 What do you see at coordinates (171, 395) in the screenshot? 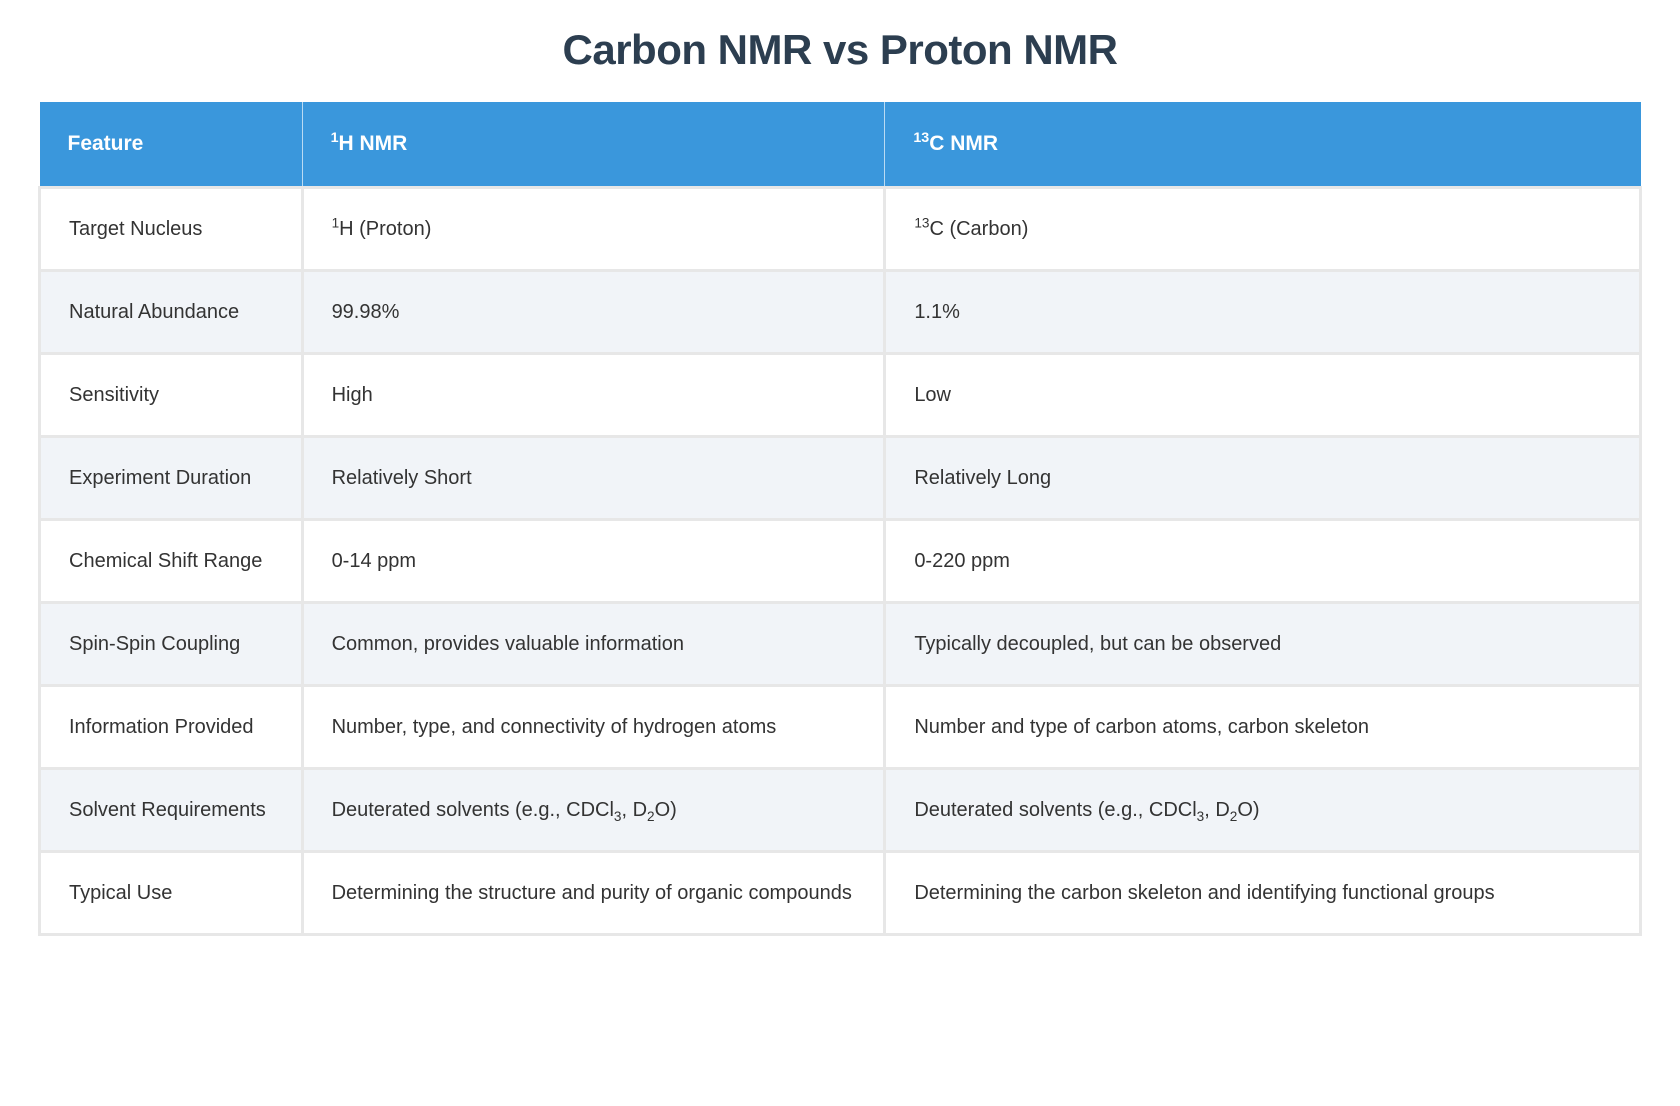
I see `cell-feature: Sensitivity` at bounding box center [171, 395].